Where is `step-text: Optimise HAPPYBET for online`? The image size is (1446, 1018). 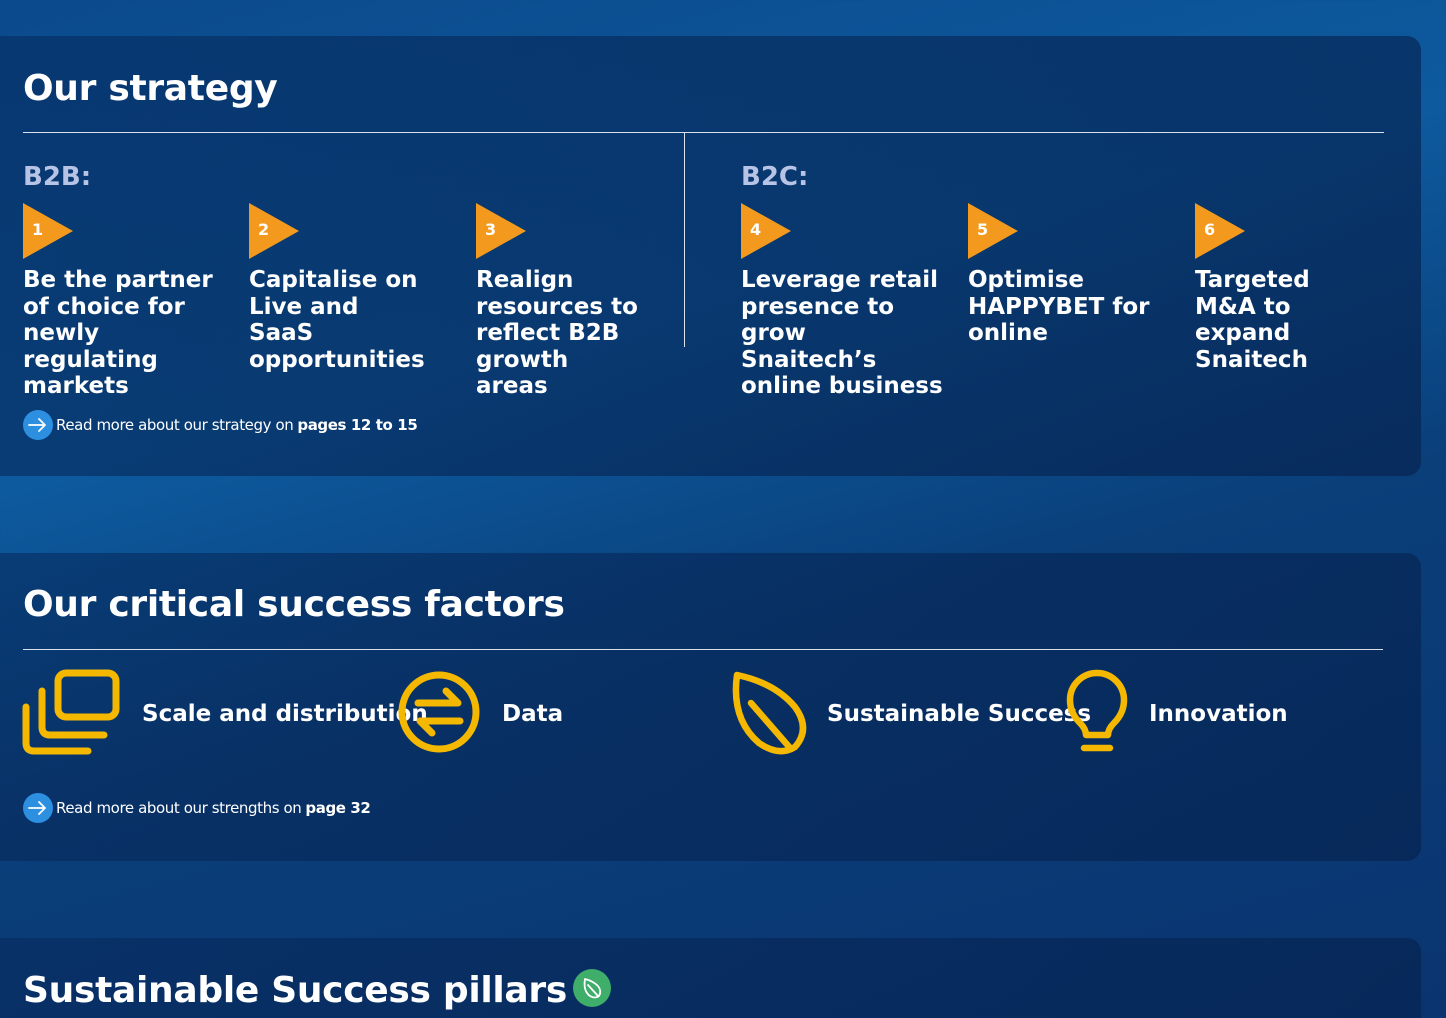
step-text: Optimise HAPPYBET for online is located at coordinates (1059, 306).